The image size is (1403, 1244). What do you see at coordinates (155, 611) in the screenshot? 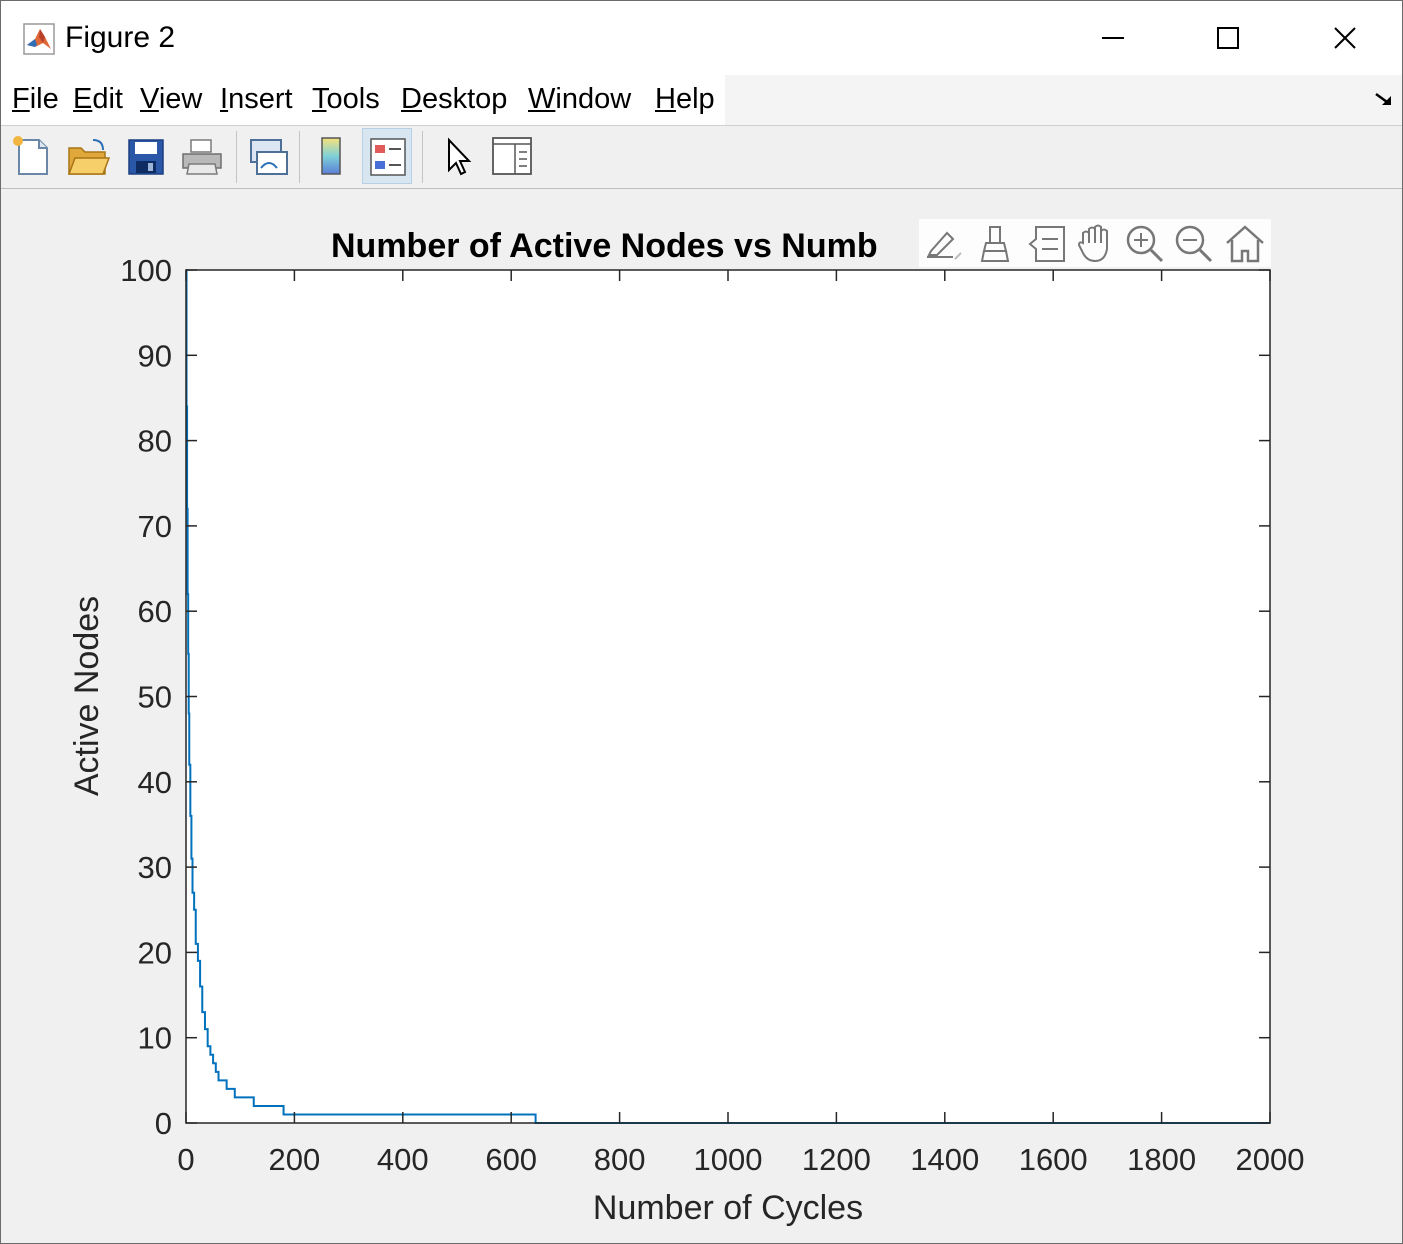
I see `y-tick-label: 60` at bounding box center [155, 611].